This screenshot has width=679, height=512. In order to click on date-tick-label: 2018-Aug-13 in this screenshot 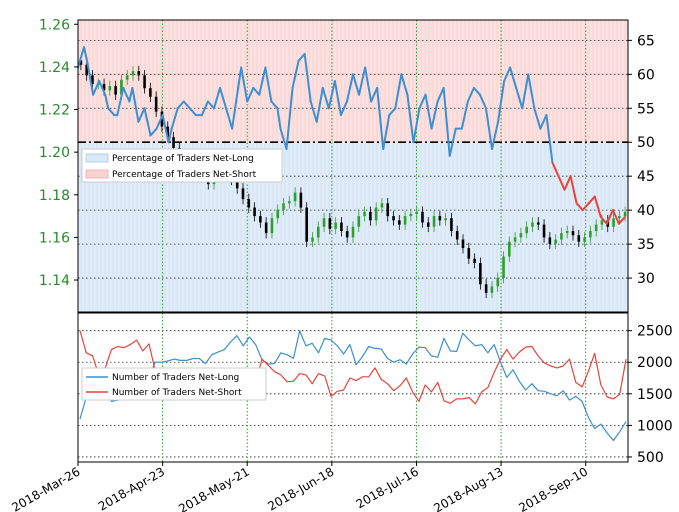, I will do `click(468, 488)`.